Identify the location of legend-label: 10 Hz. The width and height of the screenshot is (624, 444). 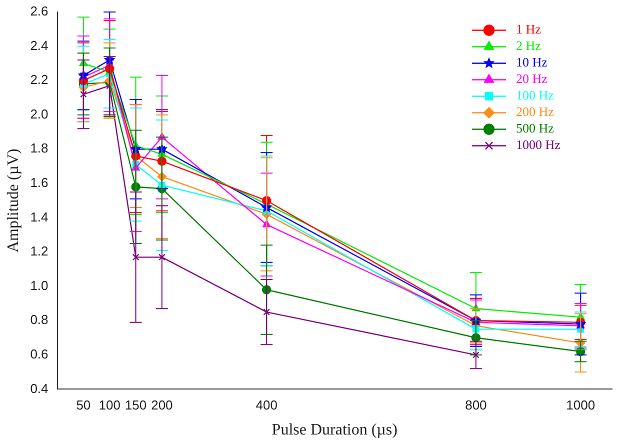
(532, 62).